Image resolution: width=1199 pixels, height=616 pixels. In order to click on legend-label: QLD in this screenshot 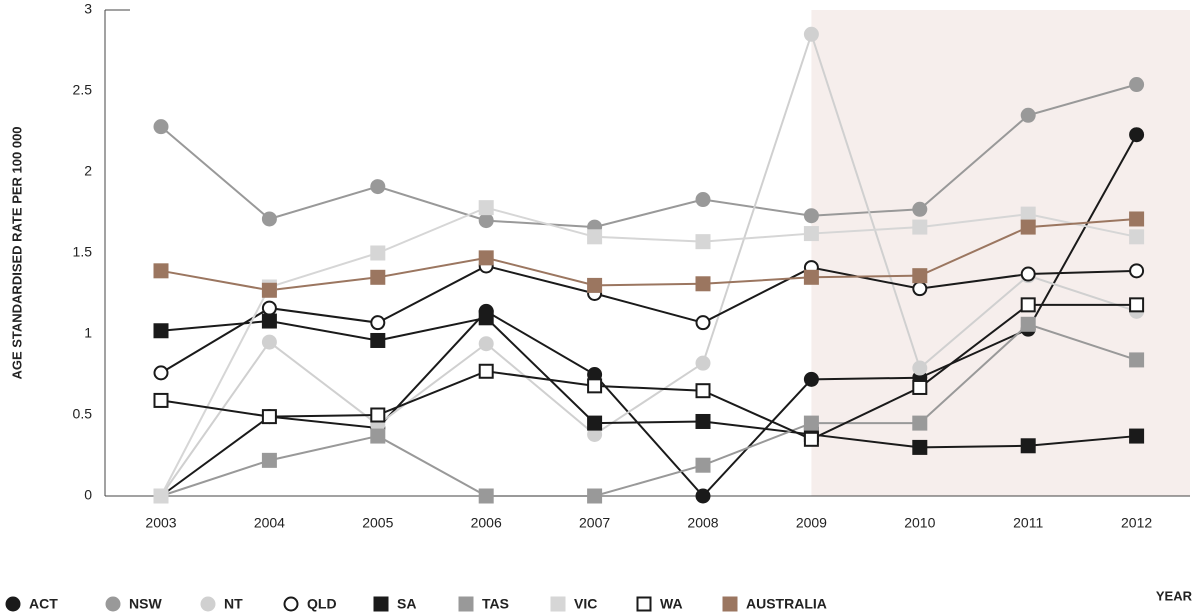, I will do `click(322, 604)`.